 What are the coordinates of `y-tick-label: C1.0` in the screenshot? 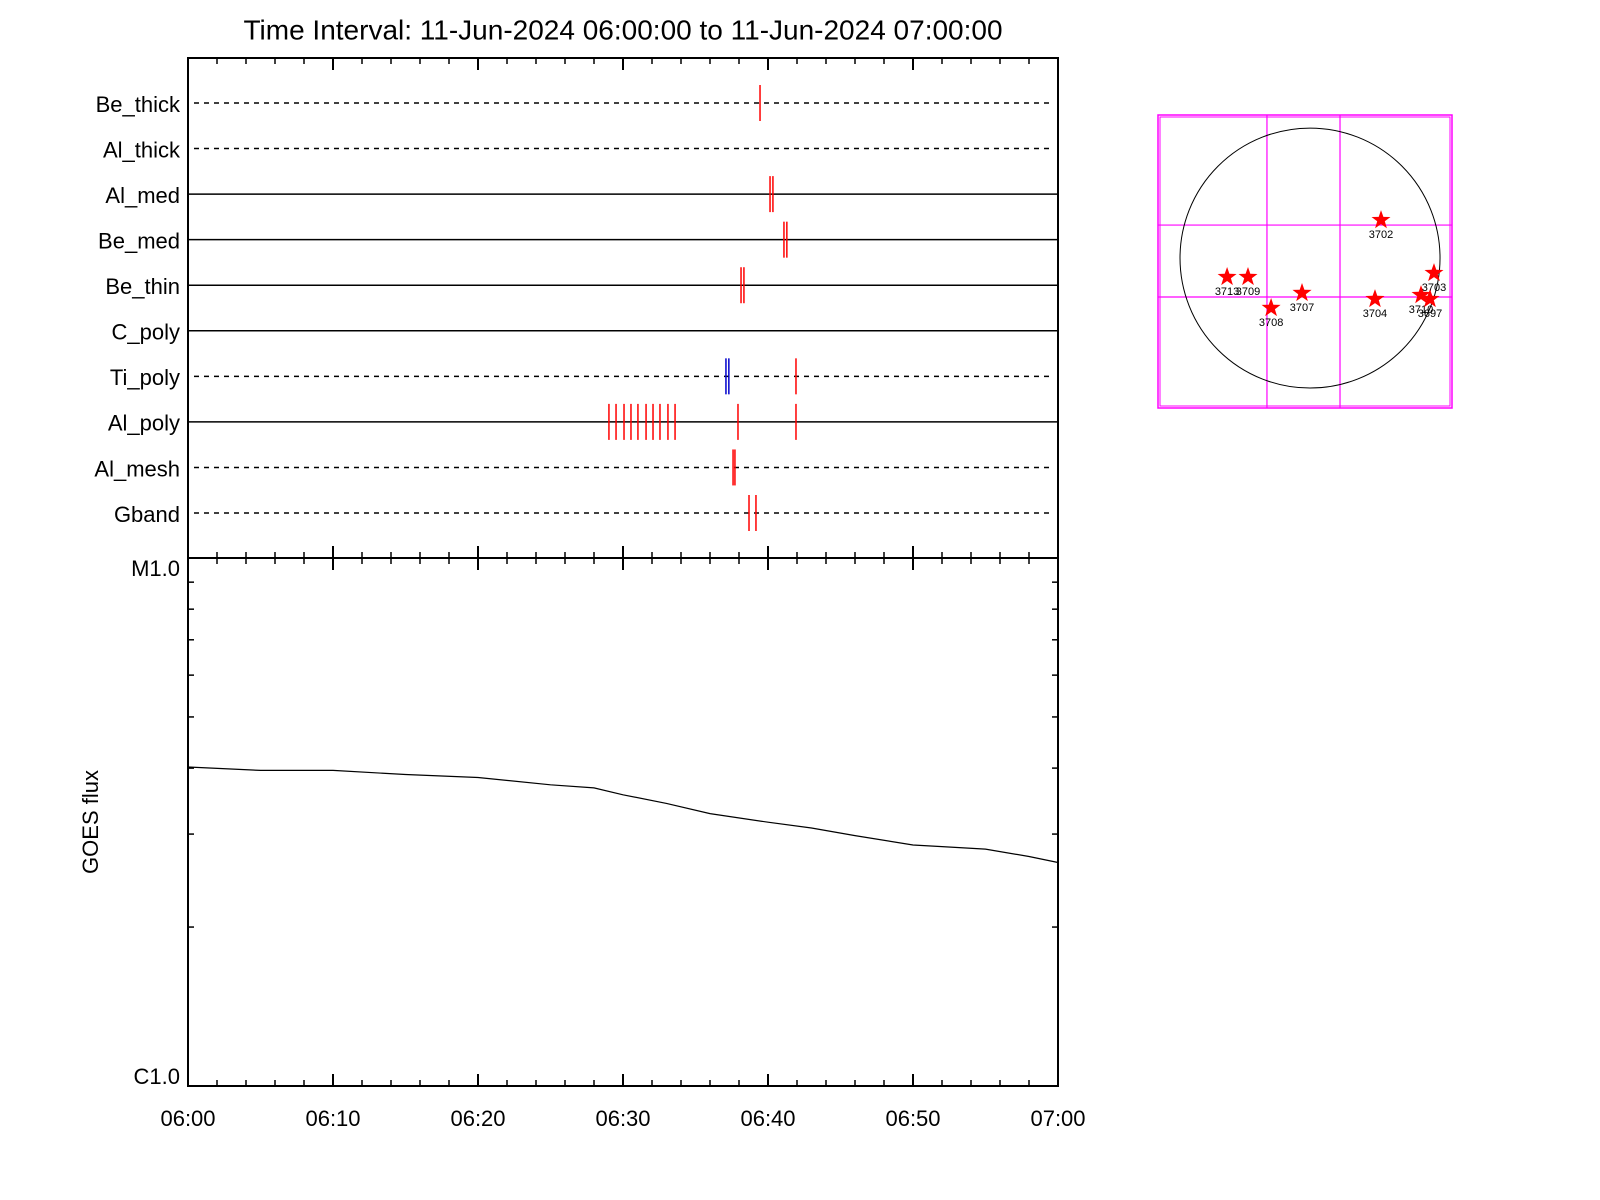 It's located at (157, 1076).